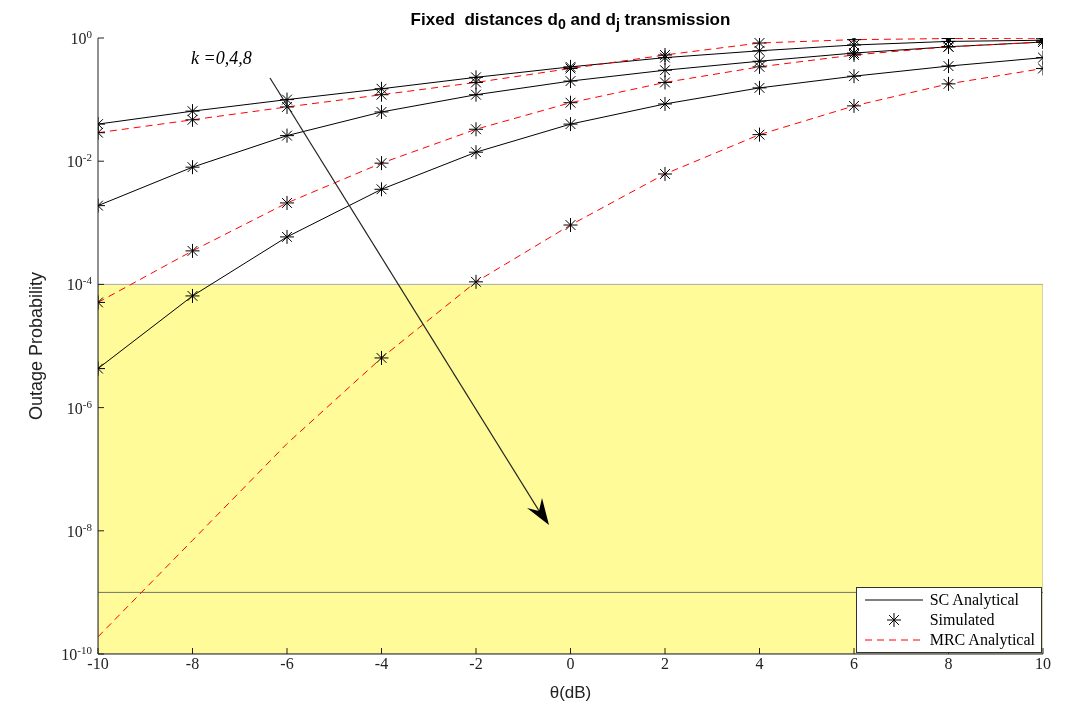 The width and height of the screenshot is (1077, 722). I want to click on annotation: k =0,4,8, so click(221, 58).